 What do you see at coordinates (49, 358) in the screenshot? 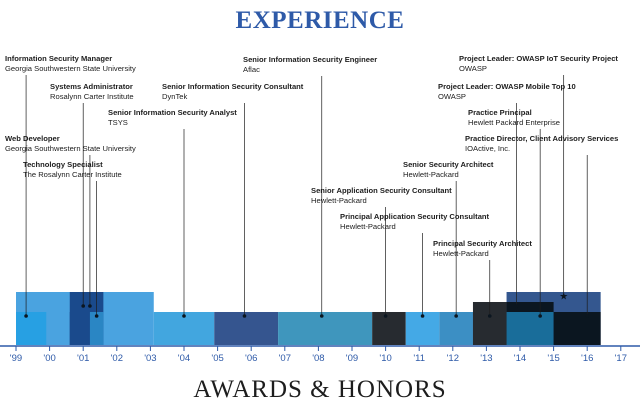
I see `axis-tick-label: '00` at bounding box center [49, 358].